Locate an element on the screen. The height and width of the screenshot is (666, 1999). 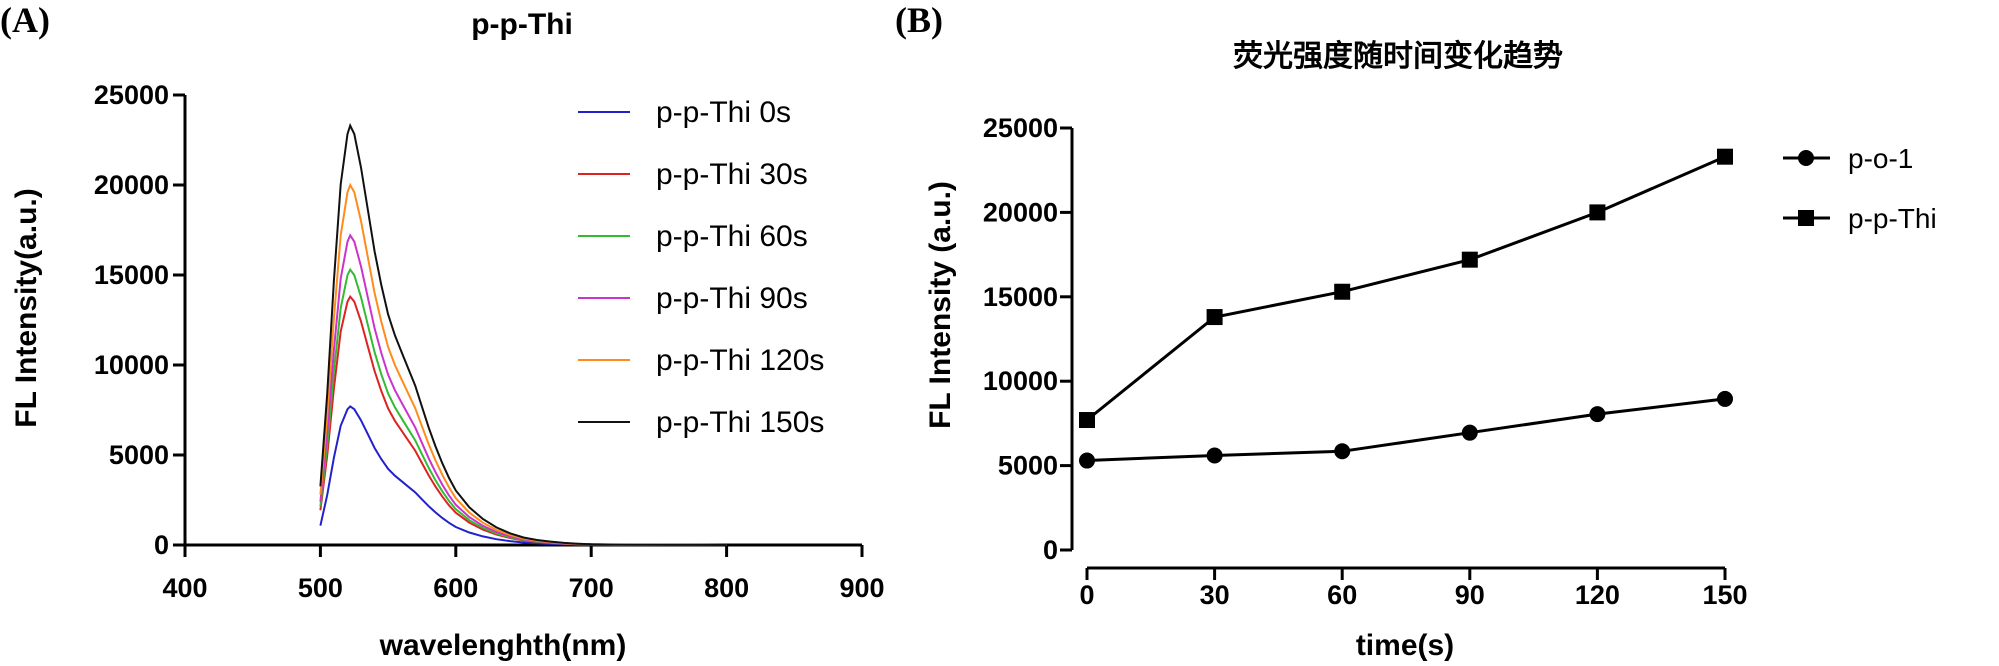
chart-a-legend-label: p-p-Thi 0s is located at coordinates (723, 112).